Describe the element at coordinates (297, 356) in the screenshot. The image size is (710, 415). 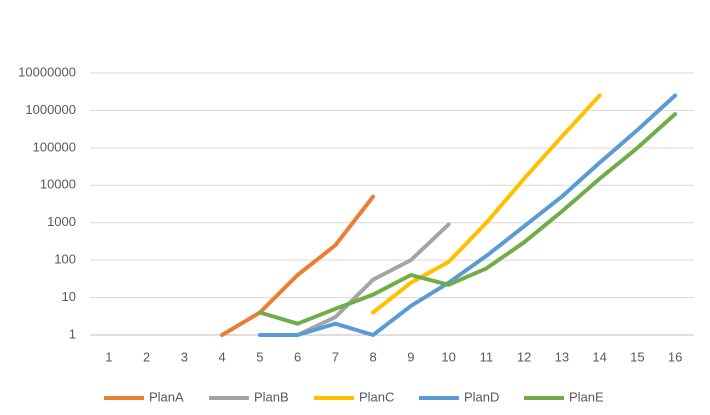
I see `x-tick-label: 6` at that location.